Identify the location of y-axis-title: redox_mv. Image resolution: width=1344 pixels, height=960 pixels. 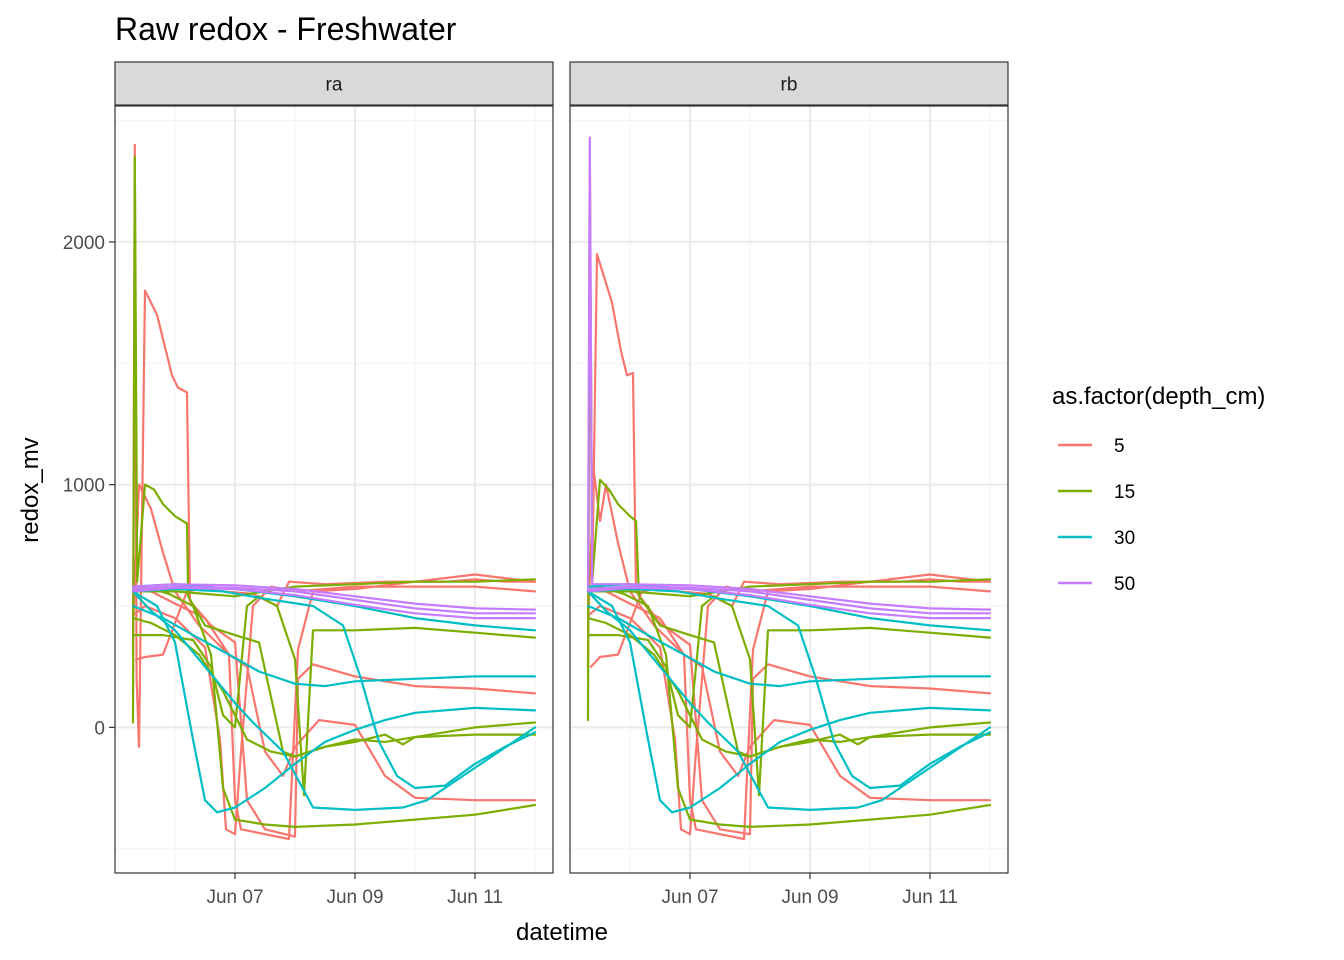
(30, 489).